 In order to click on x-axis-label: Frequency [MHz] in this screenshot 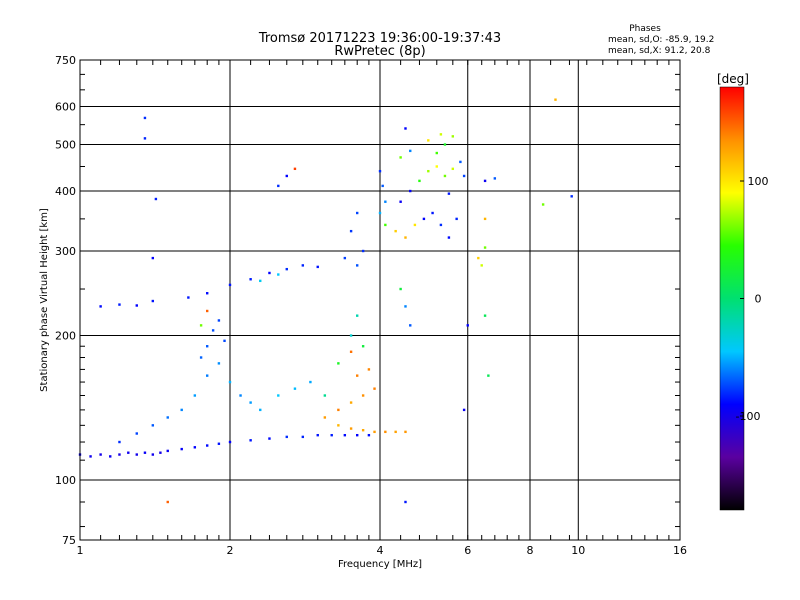, I will do `click(380, 564)`.